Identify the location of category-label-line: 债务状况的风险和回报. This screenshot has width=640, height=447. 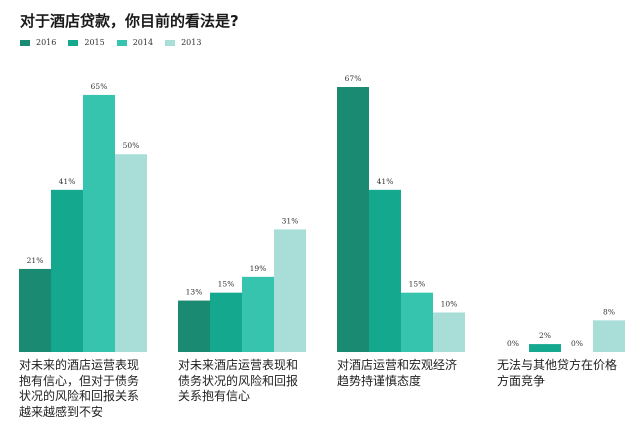
(238, 380).